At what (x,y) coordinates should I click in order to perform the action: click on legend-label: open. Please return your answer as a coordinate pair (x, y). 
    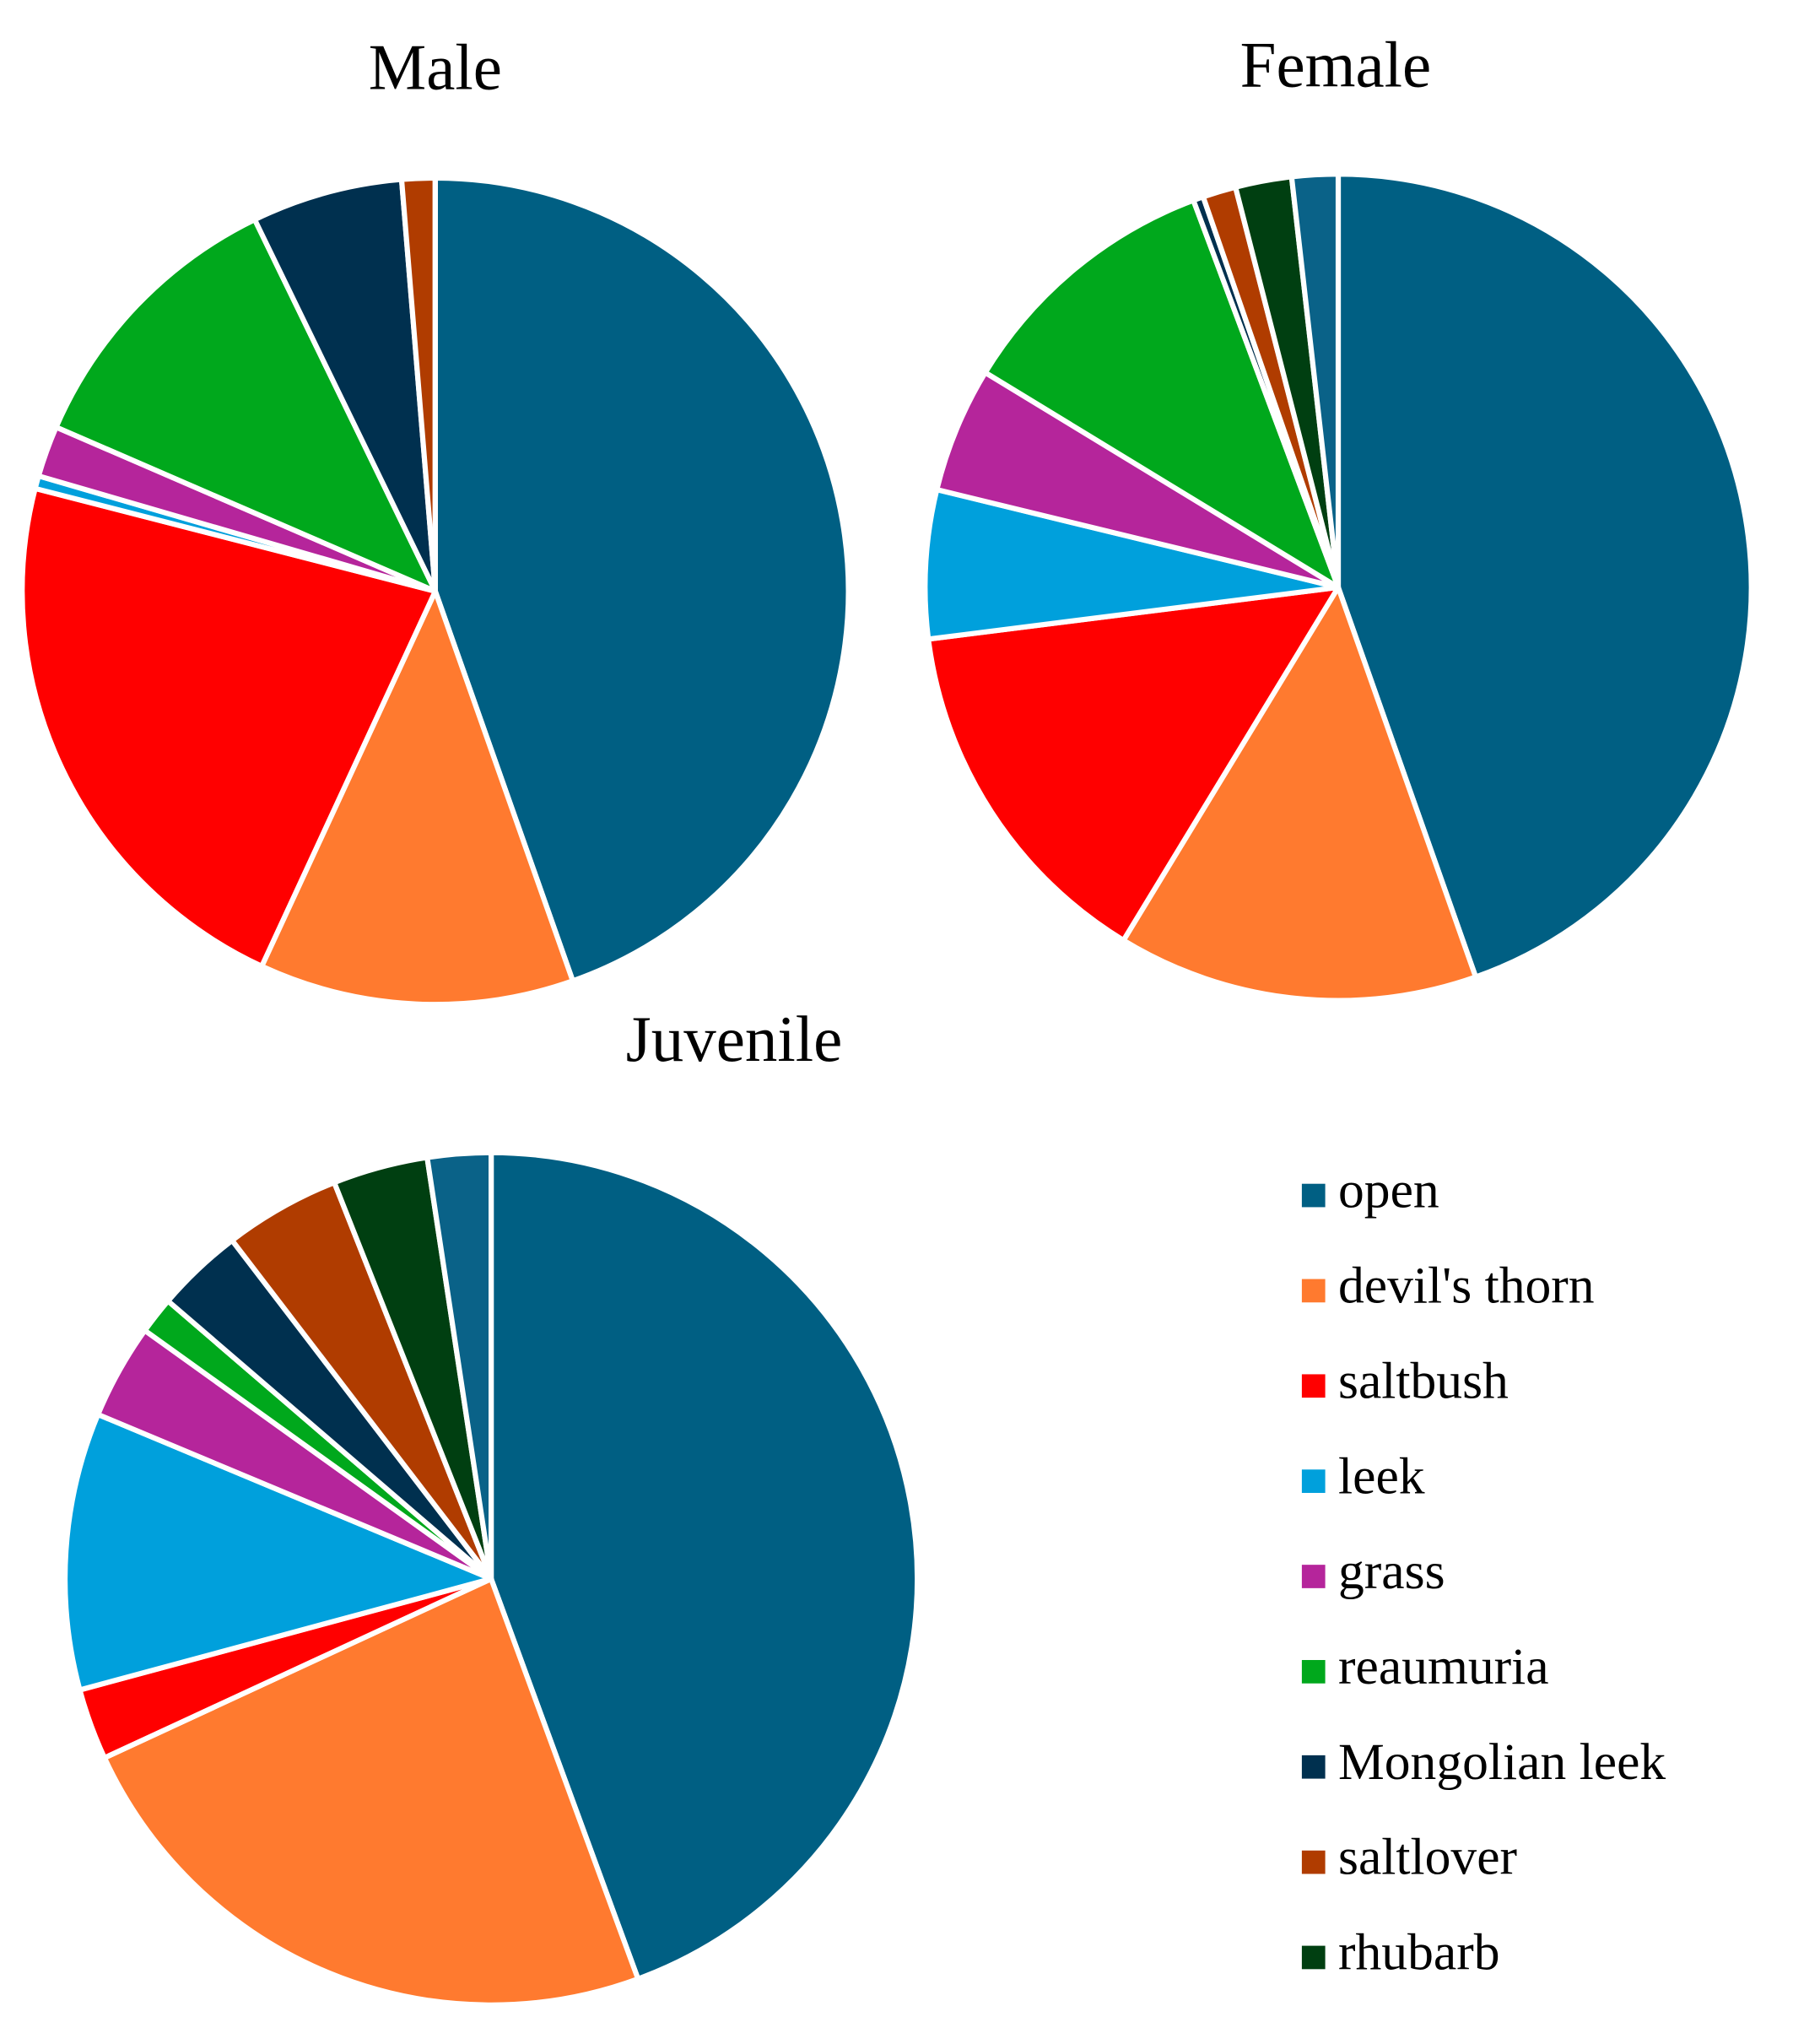
    Looking at the image, I should click on (1388, 1191).